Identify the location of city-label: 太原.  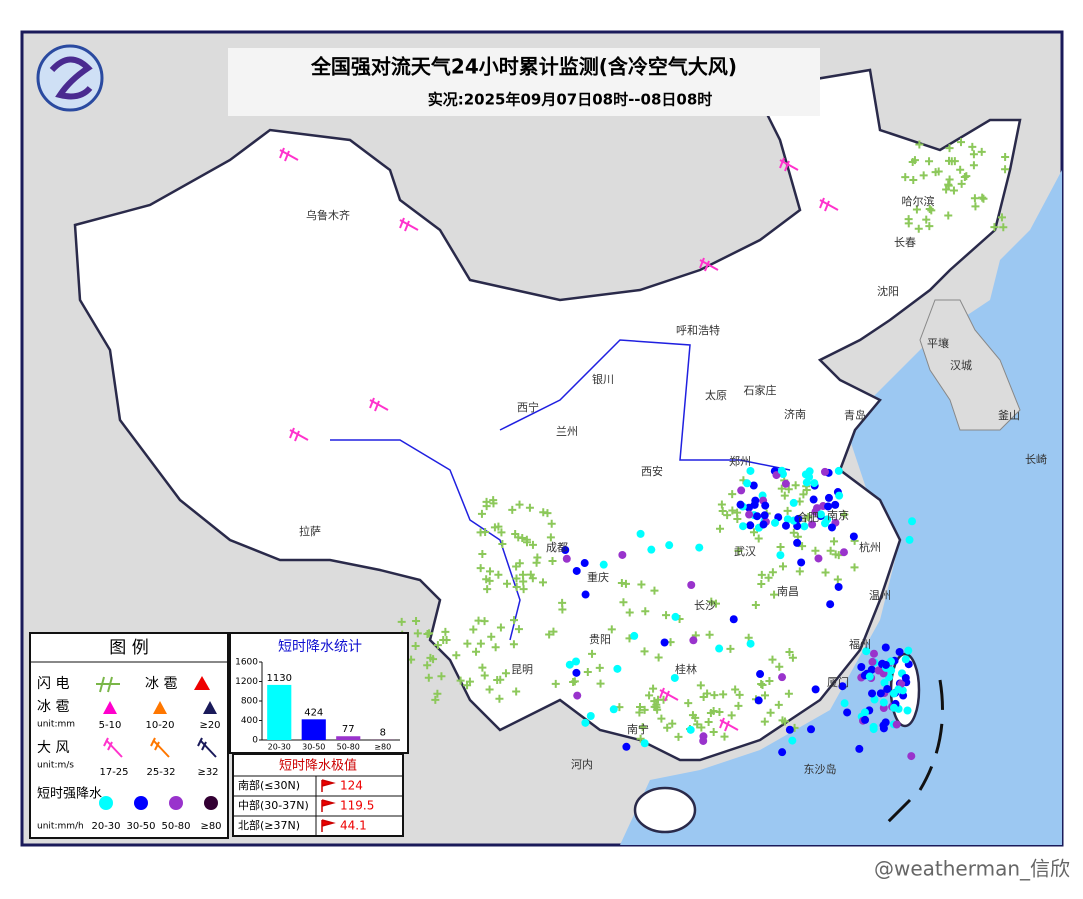
(716, 395).